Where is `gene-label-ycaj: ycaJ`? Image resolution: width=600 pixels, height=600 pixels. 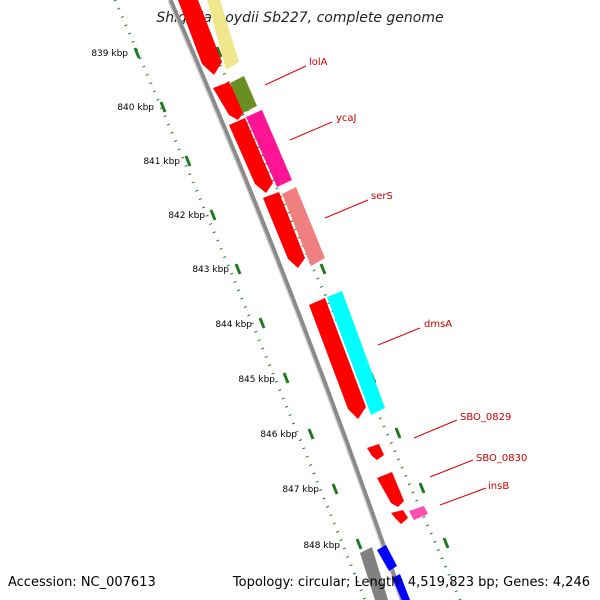 gene-label-ycaj: ycaJ is located at coordinates (346, 118).